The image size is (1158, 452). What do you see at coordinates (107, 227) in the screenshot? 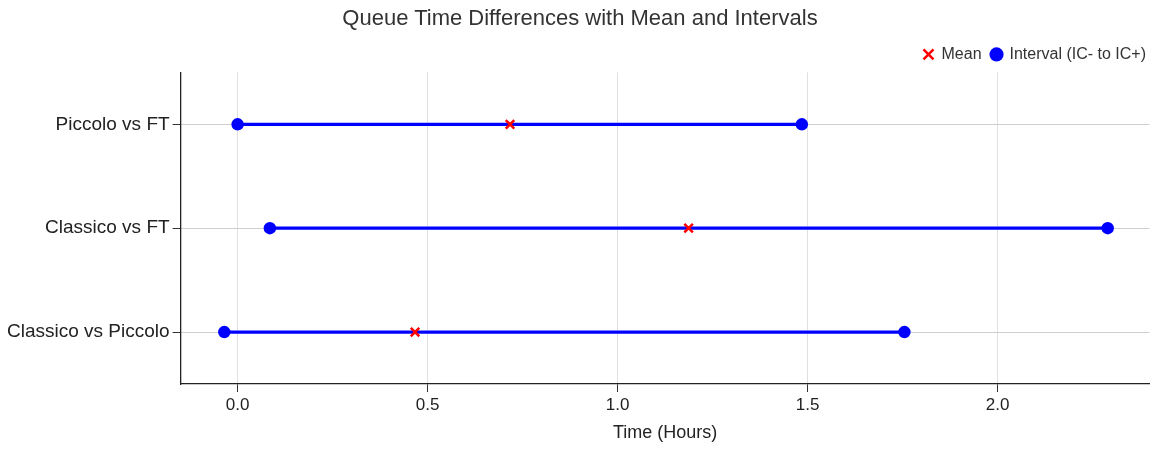
I see `y-tick-label: Classico vs FT` at bounding box center [107, 227].